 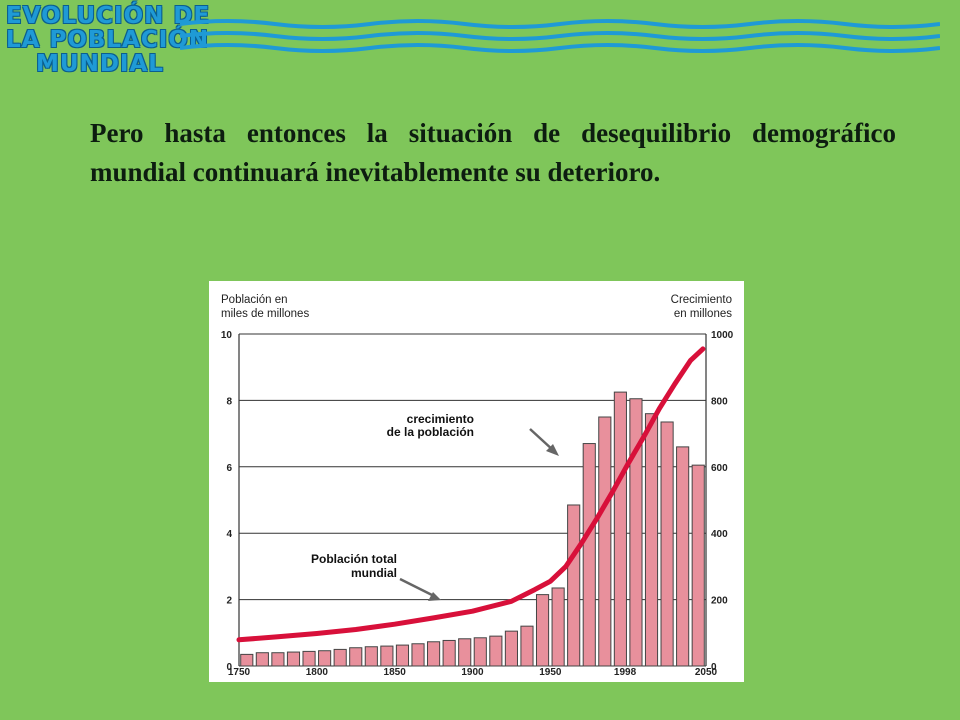 What do you see at coordinates (722, 335) in the screenshot?
I see `y-right-tick-label: 1000` at bounding box center [722, 335].